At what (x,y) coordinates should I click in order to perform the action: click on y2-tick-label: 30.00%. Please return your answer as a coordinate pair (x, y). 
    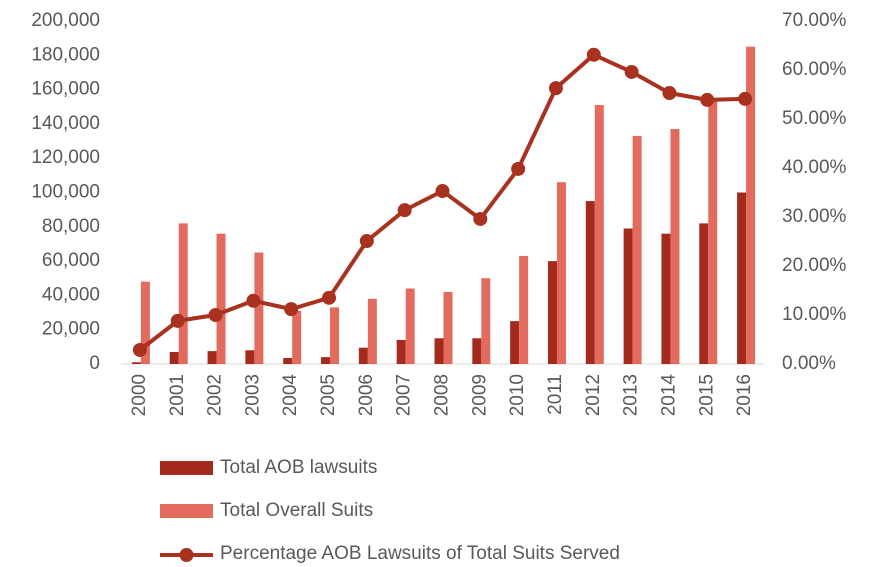
    Looking at the image, I should click on (814, 216).